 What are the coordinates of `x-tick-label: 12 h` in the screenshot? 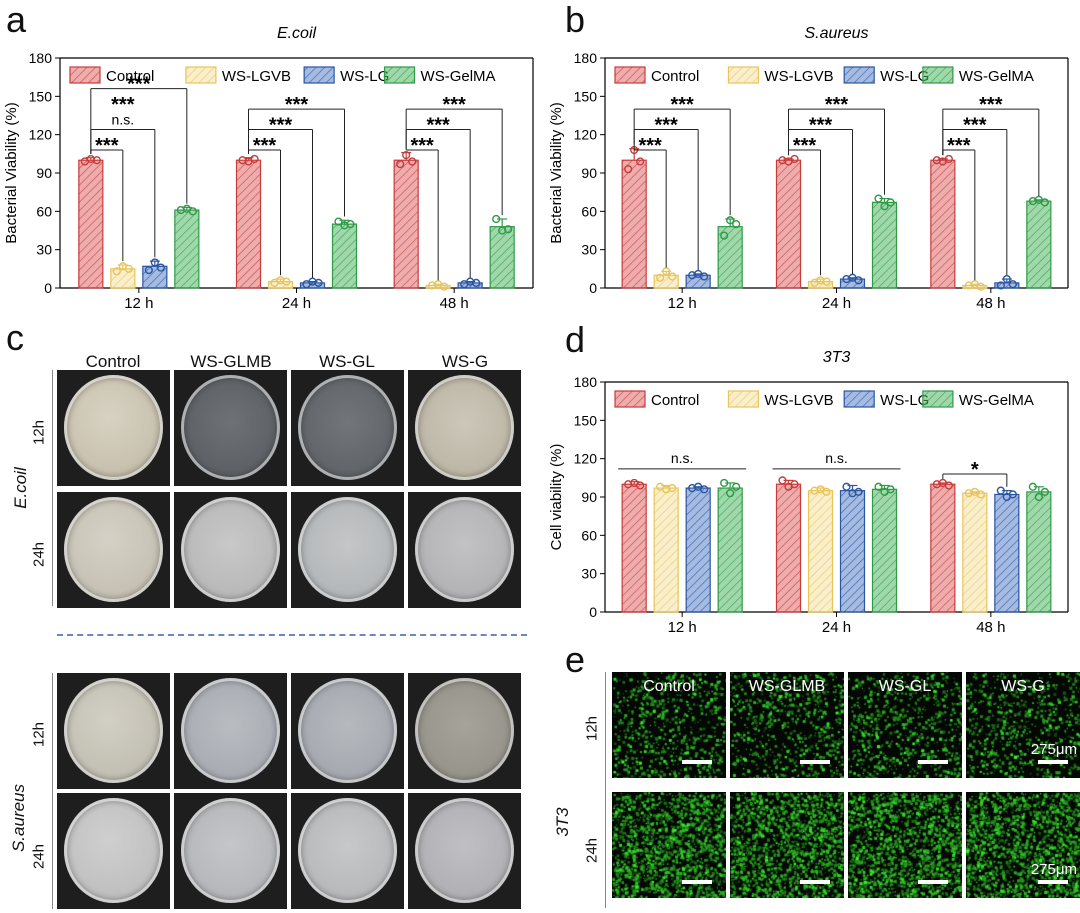 It's located at (682, 627).